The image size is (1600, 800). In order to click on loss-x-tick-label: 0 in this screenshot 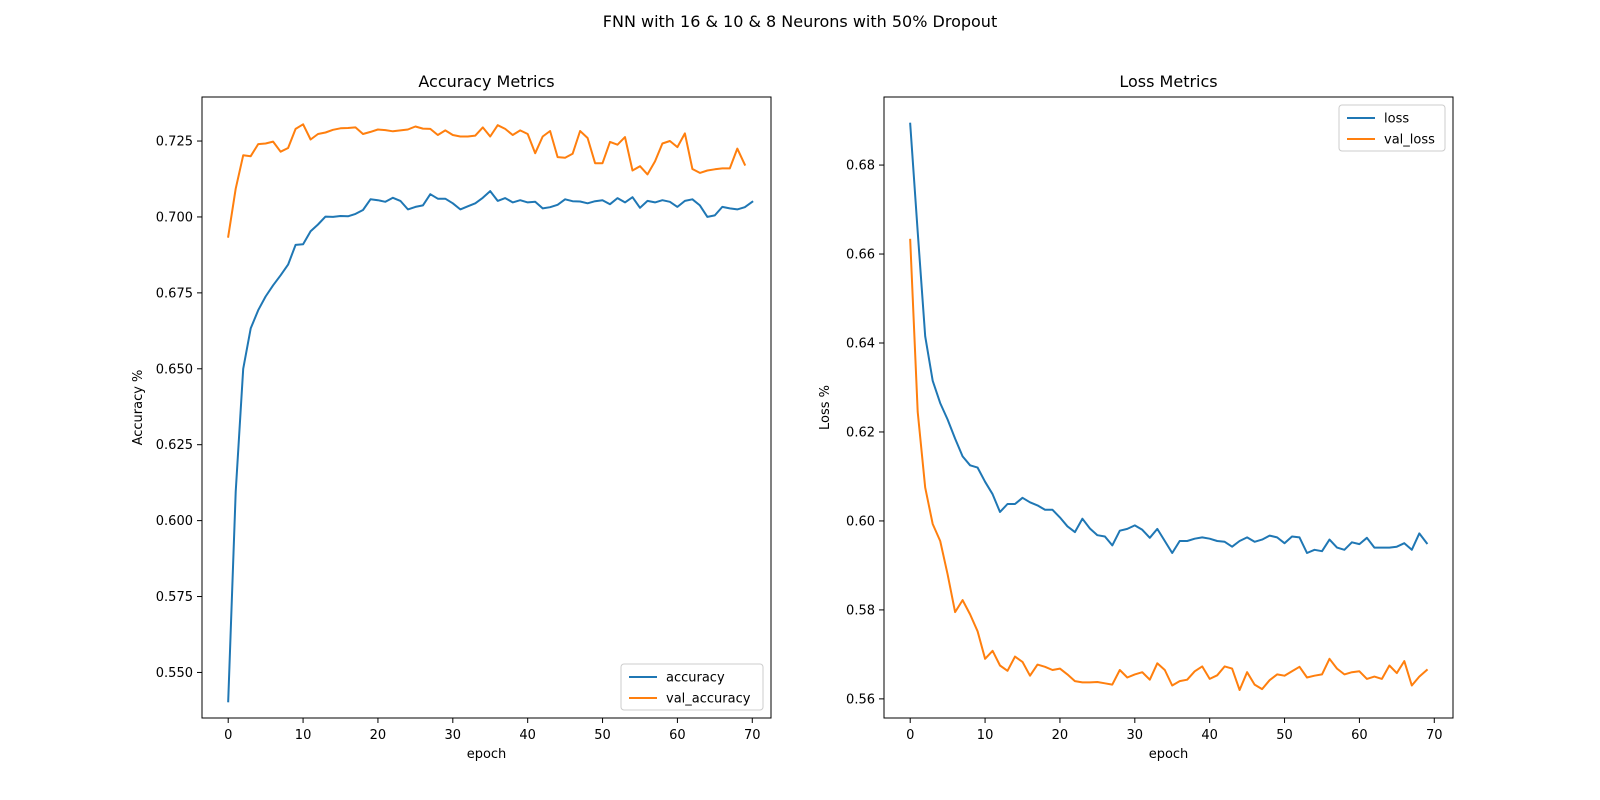, I will do `click(910, 735)`.